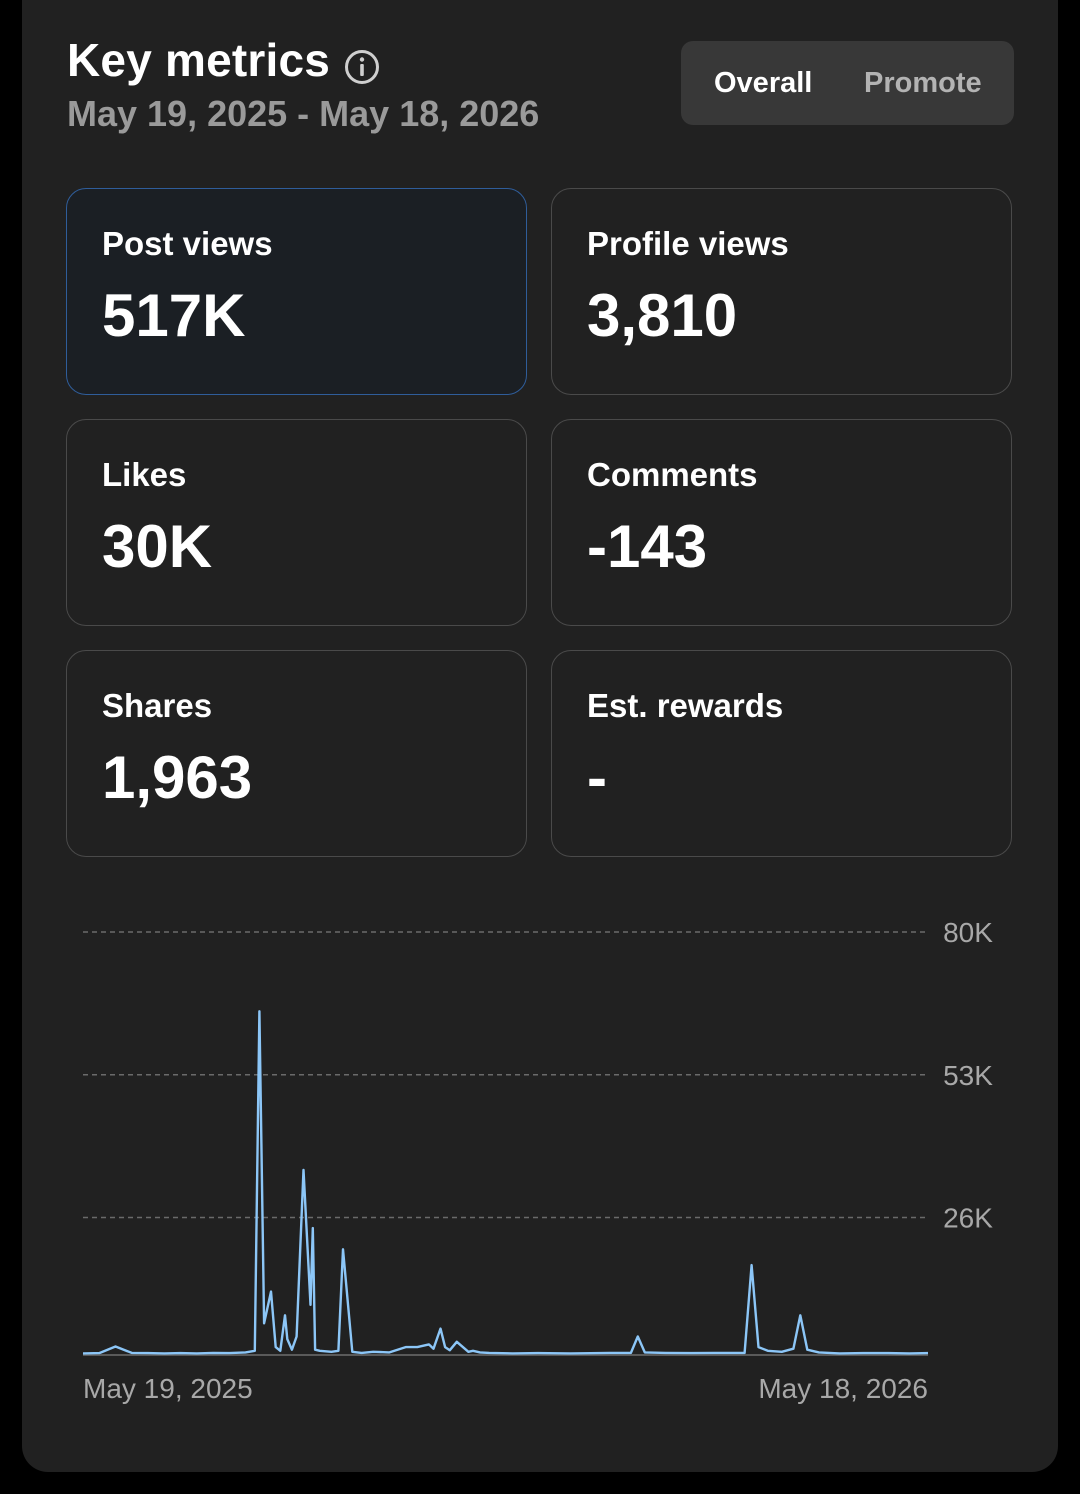 The image size is (1080, 1494). Describe the element at coordinates (763, 82) in the screenshot. I see `tab-overall: Overall` at that location.